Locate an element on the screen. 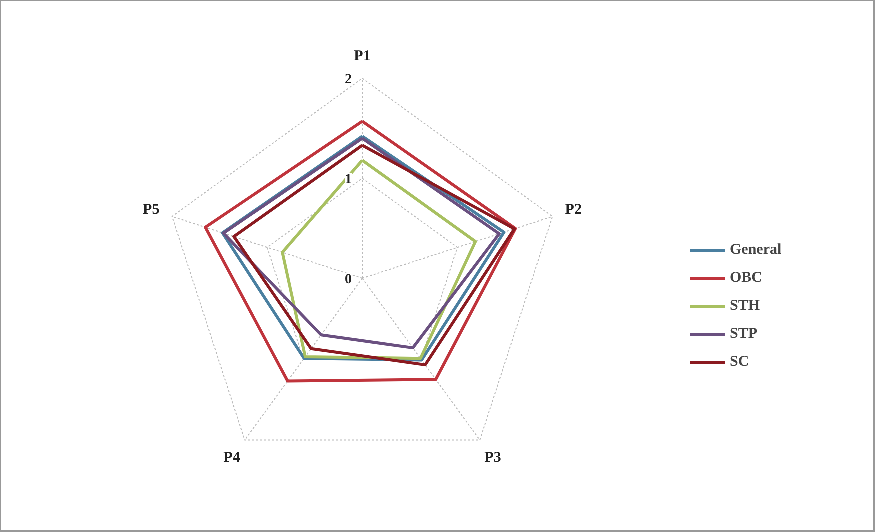 The height and width of the screenshot is (532, 875). spoke-label: P4 is located at coordinates (232, 458).